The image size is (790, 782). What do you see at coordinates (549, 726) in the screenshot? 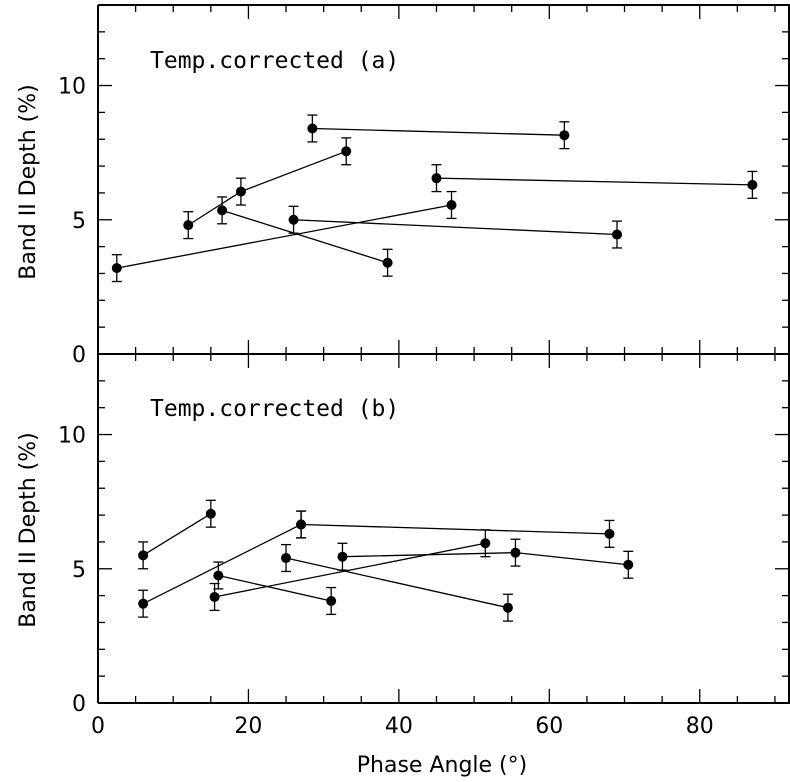
I see `x-tick-label: 60` at bounding box center [549, 726].